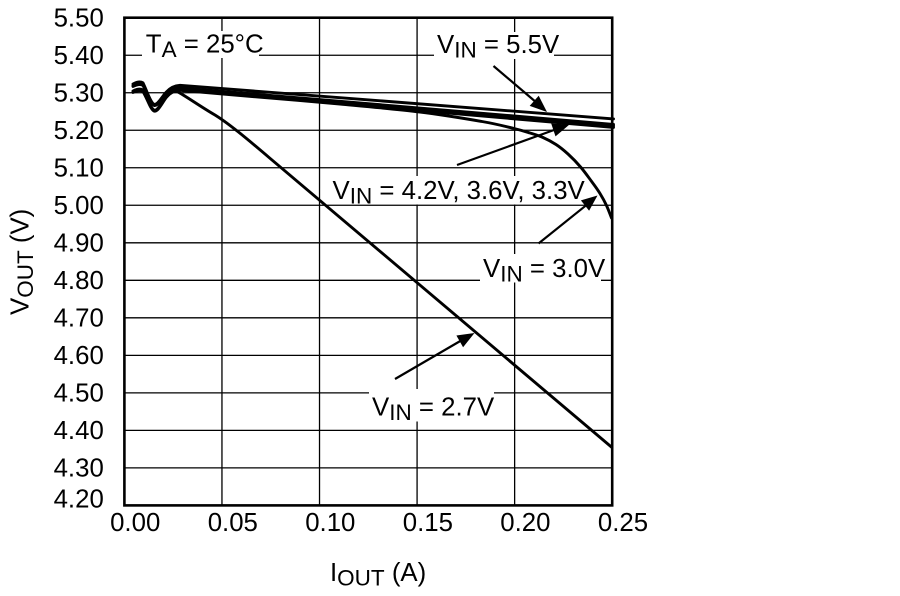 This screenshot has width=900, height=596. What do you see at coordinates (135, 523) in the screenshot?
I see `svg-text: 0.00` at bounding box center [135, 523].